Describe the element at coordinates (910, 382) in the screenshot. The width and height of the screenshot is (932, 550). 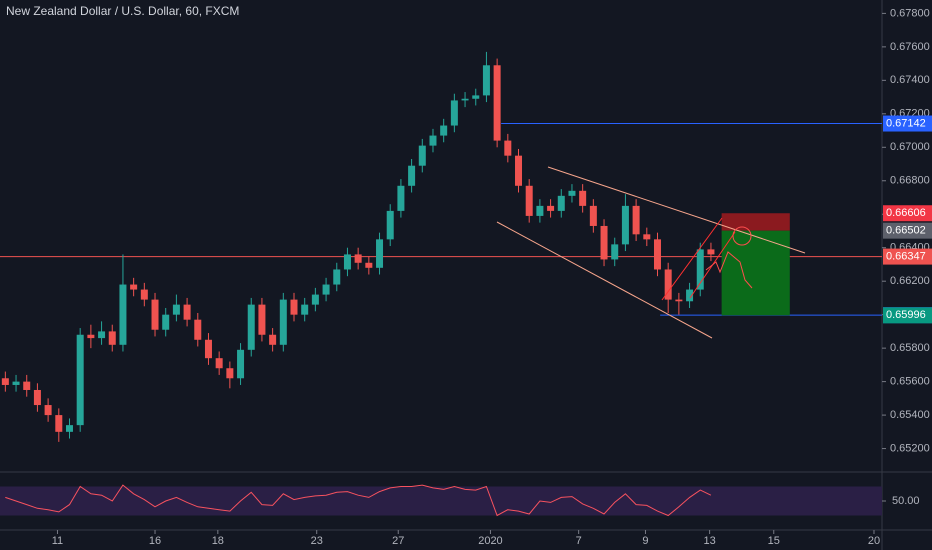
I see `y-tick-label: 0.65600` at that location.